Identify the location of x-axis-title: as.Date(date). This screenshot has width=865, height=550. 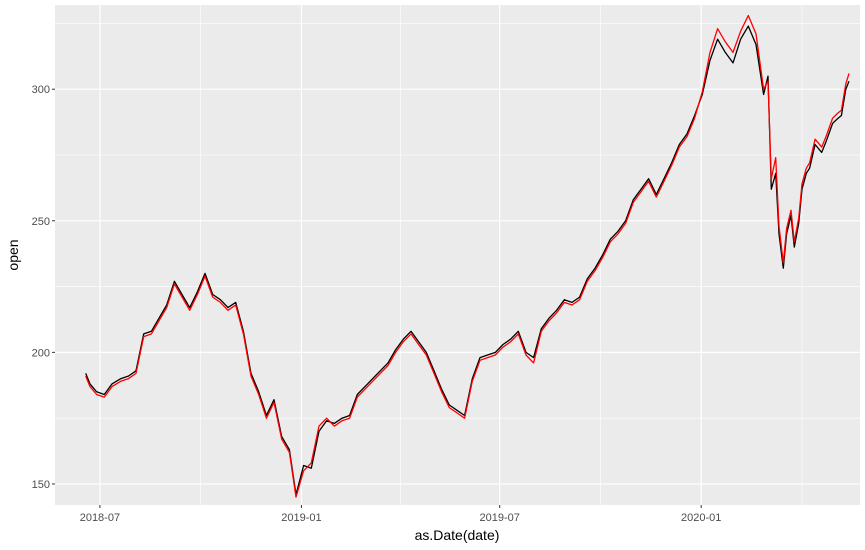
(457, 535).